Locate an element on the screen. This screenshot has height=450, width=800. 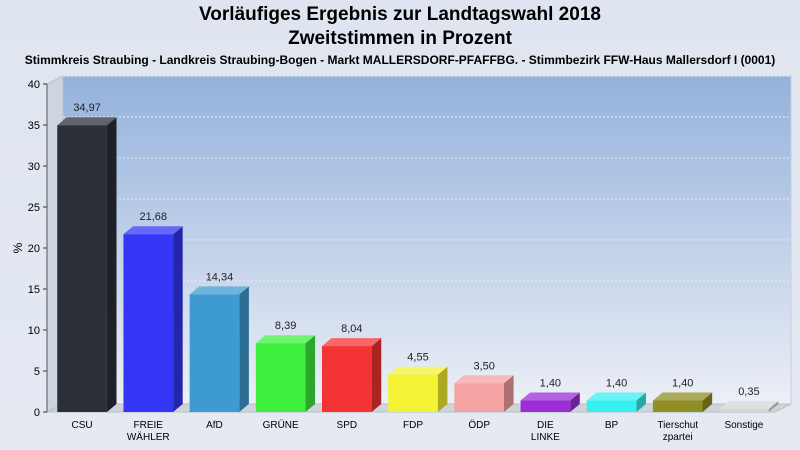
x-tick-label: DIE is located at coordinates (545, 425).